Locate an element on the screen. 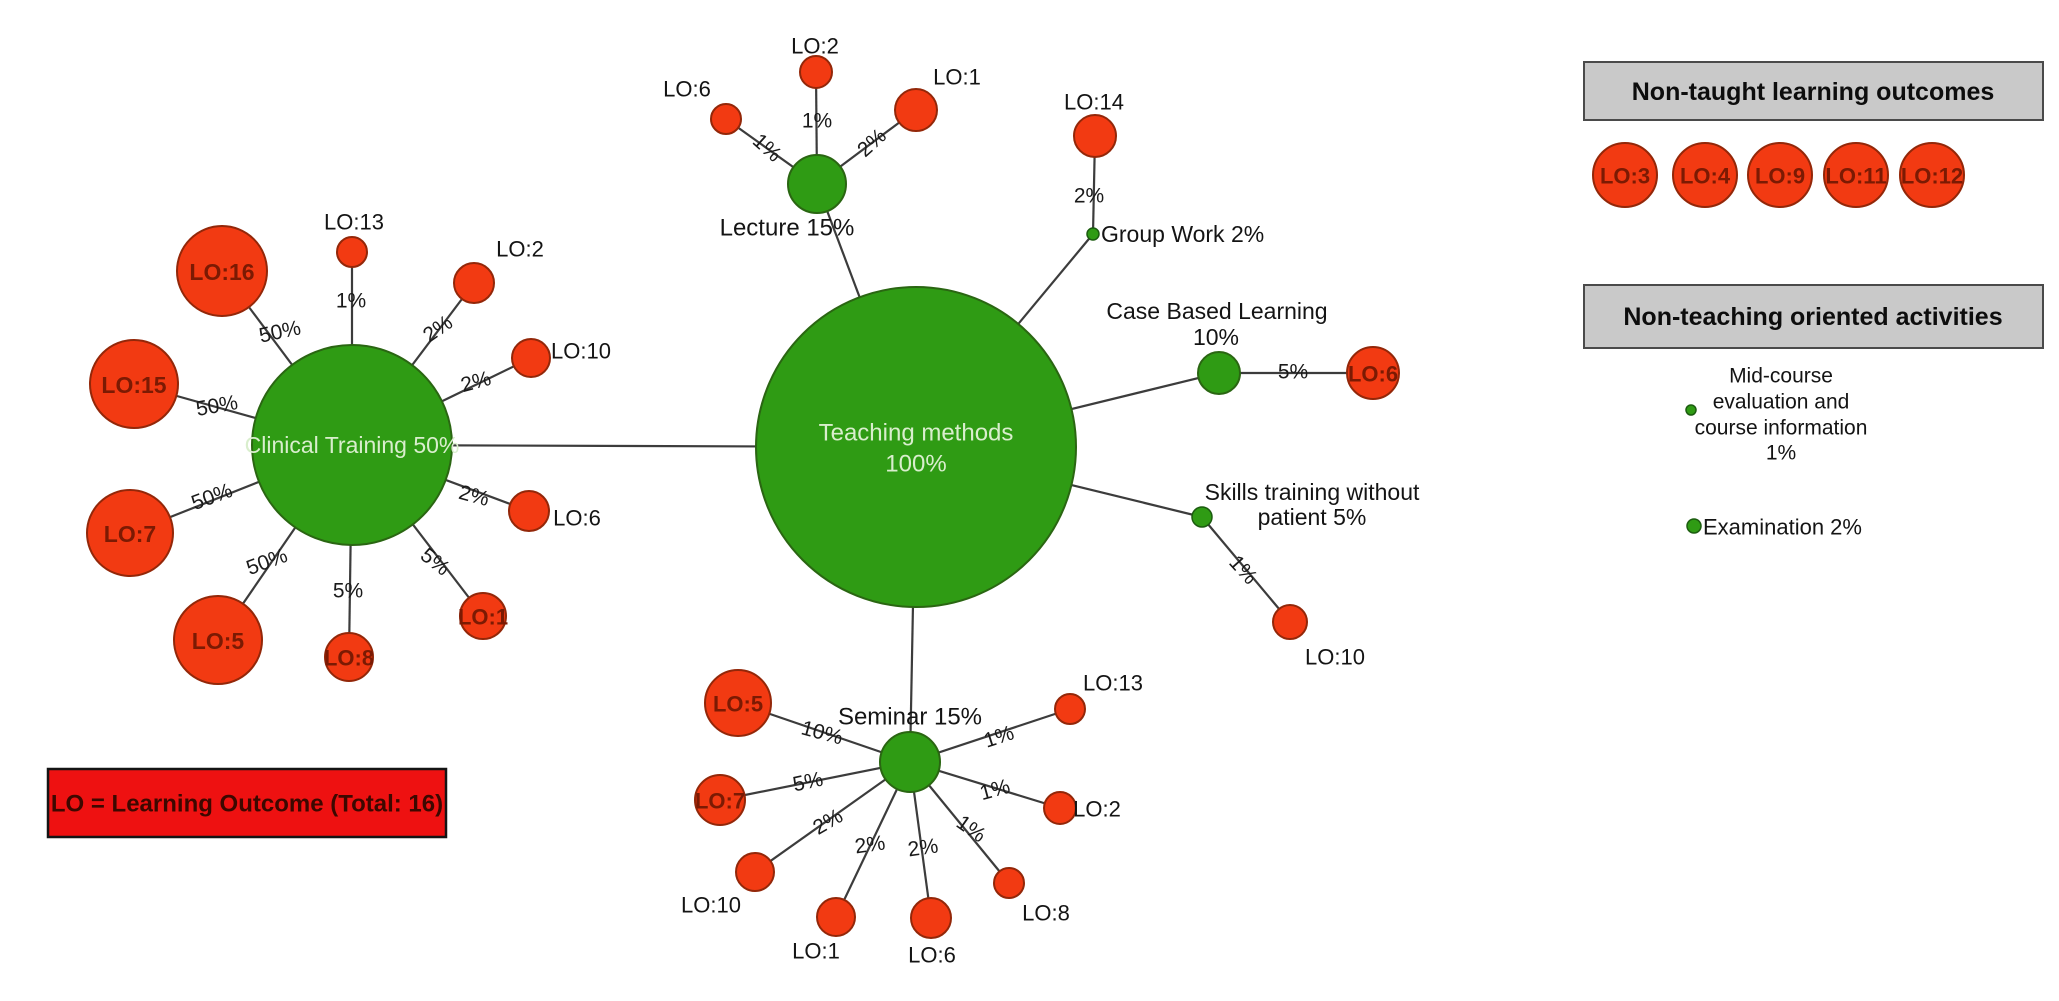 The width and height of the screenshot is (2059, 1001). node-lecture-lo1 is located at coordinates (916, 110).